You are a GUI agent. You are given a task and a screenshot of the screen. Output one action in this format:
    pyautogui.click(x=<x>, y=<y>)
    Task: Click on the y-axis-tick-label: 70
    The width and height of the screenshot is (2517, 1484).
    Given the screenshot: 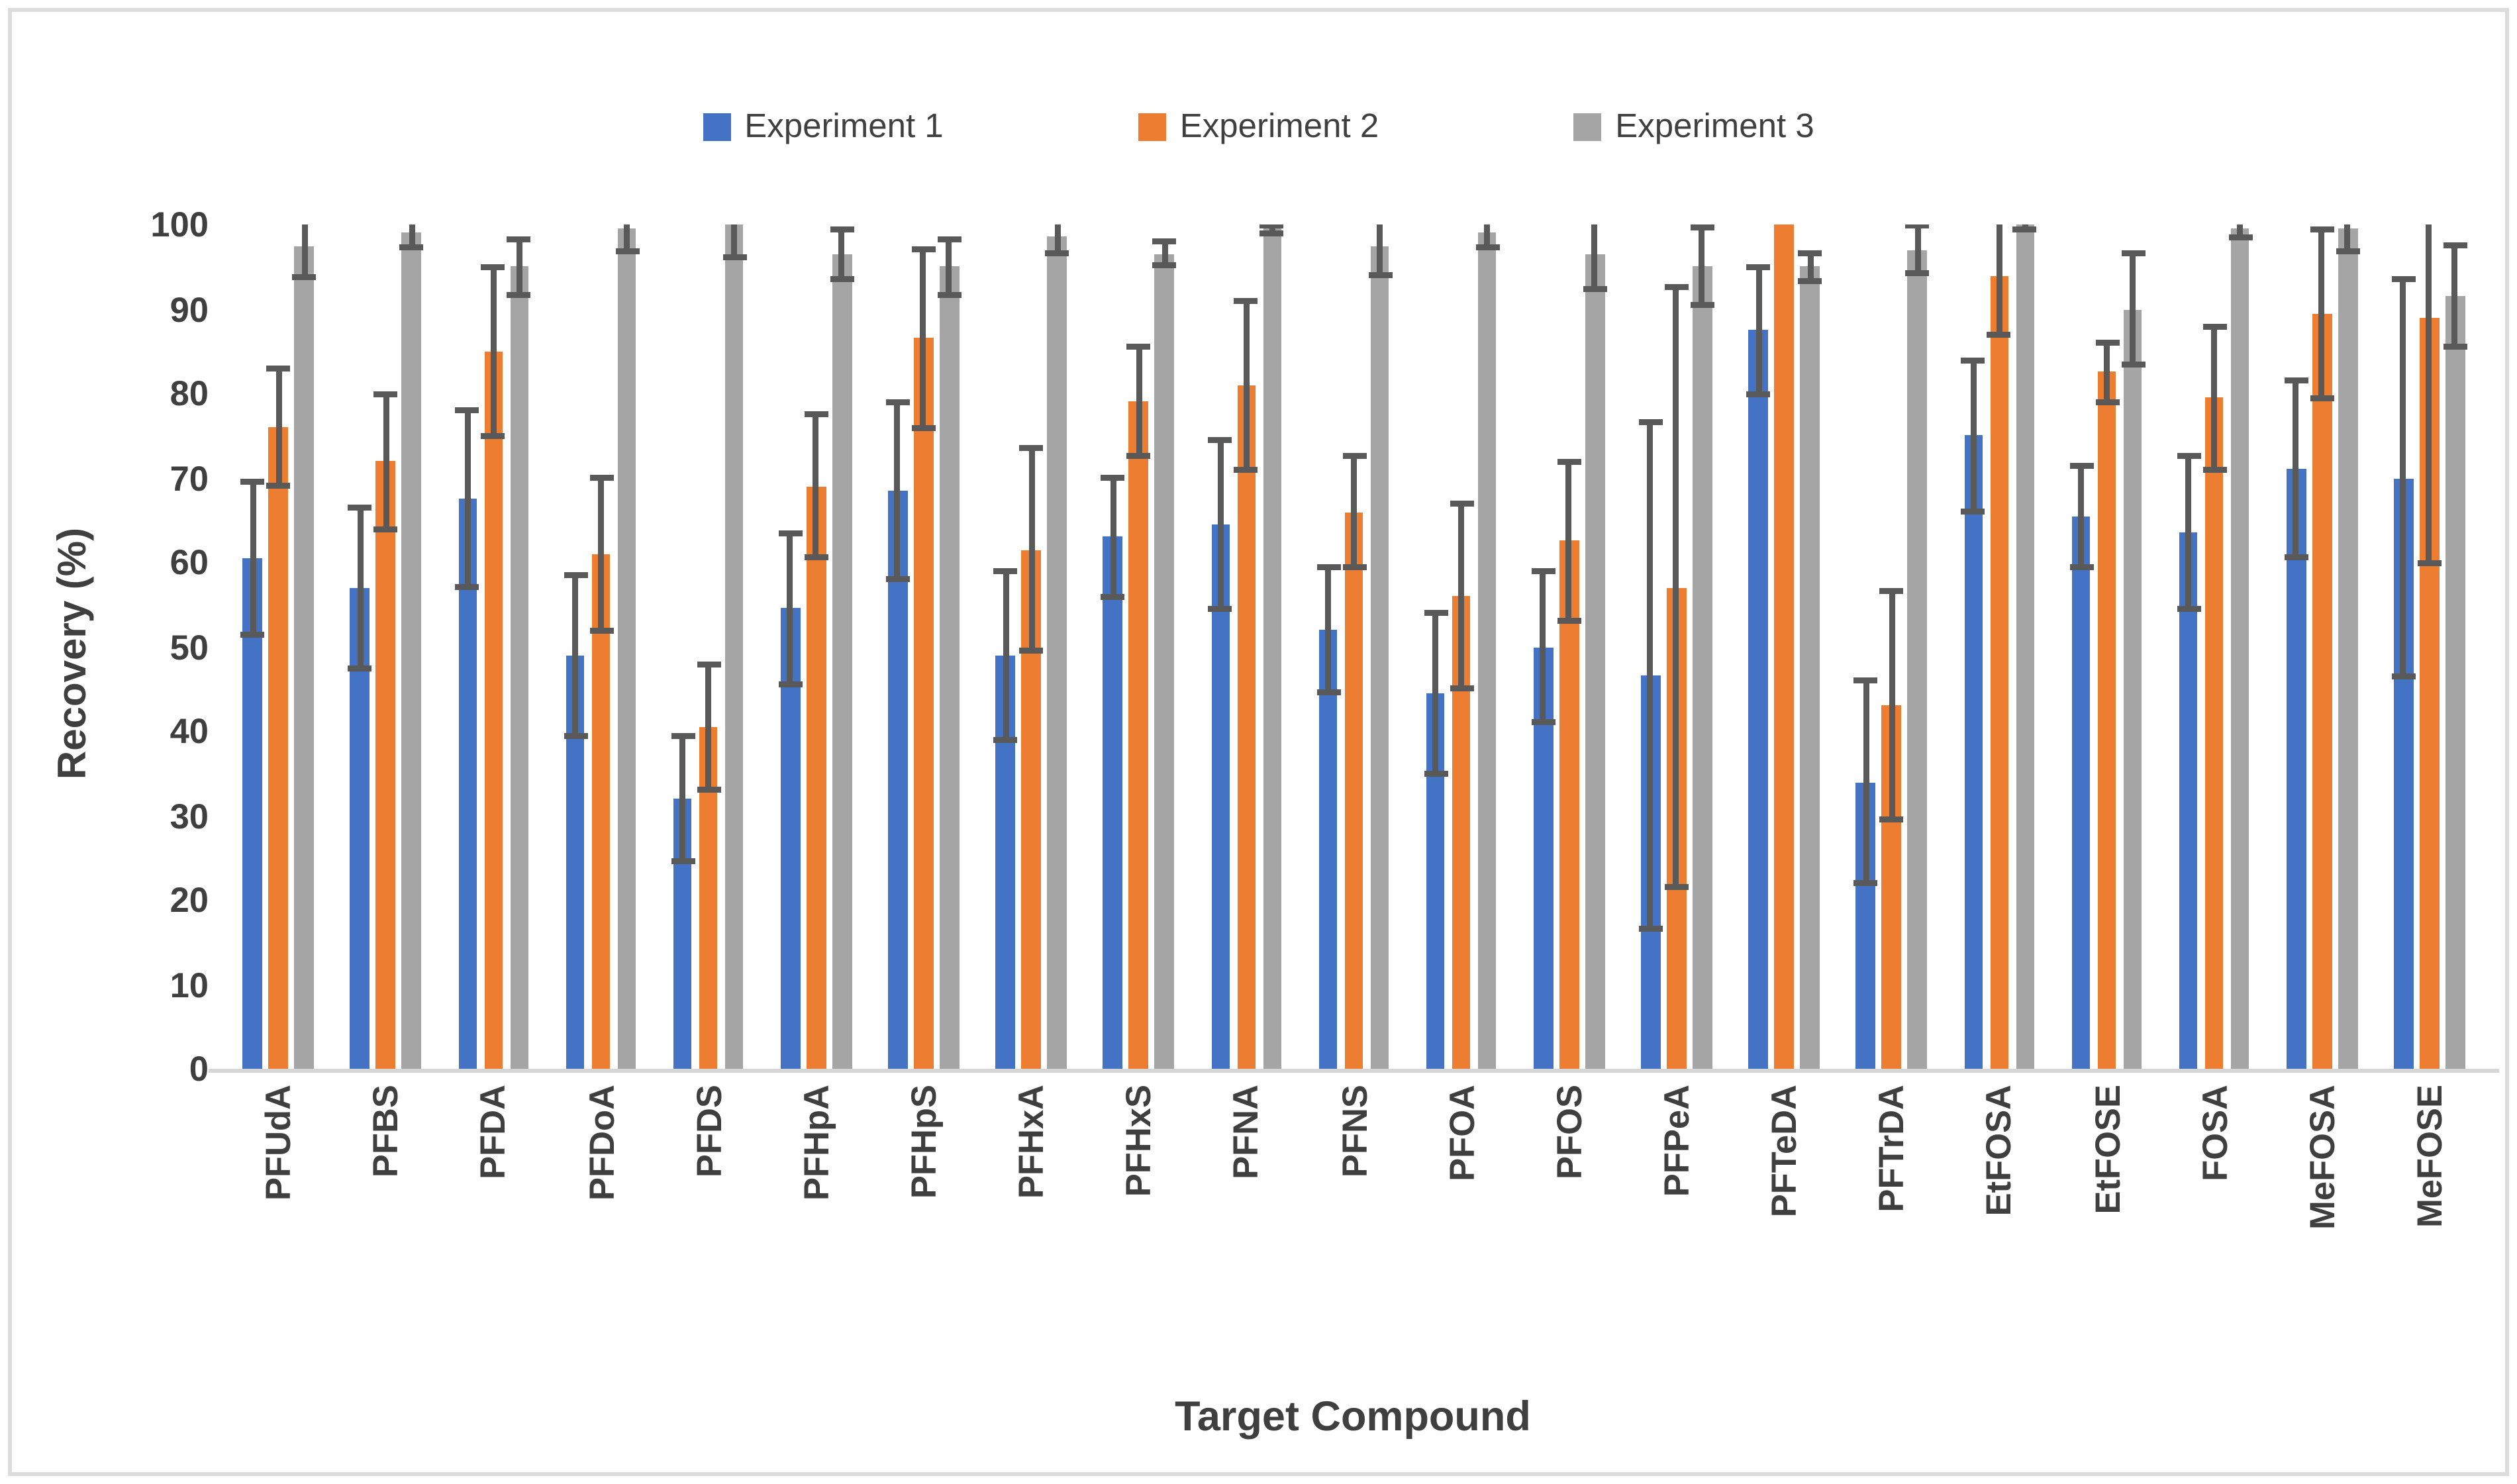 What is the action you would take?
    pyautogui.click(x=190, y=478)
    